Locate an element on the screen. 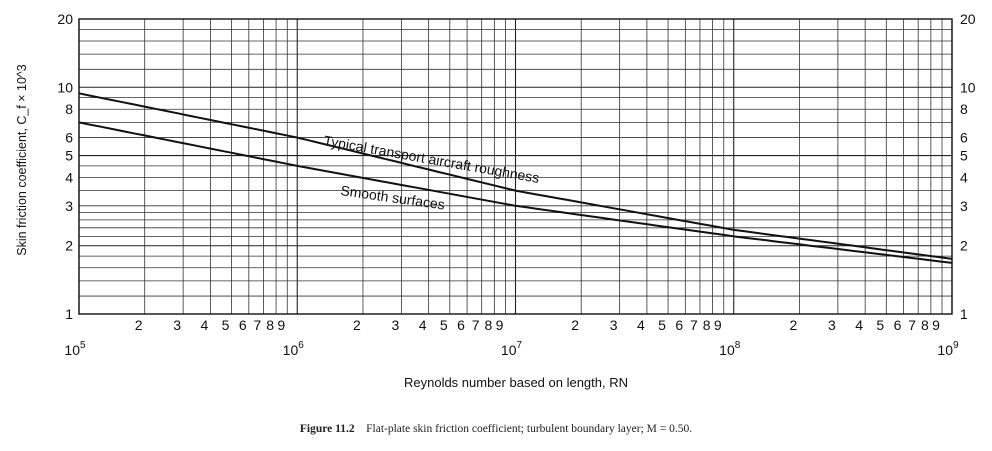 The height and width of the screenshot is (451, 992). y-tick-label-right: 10 is located at coordinates (968, 87).